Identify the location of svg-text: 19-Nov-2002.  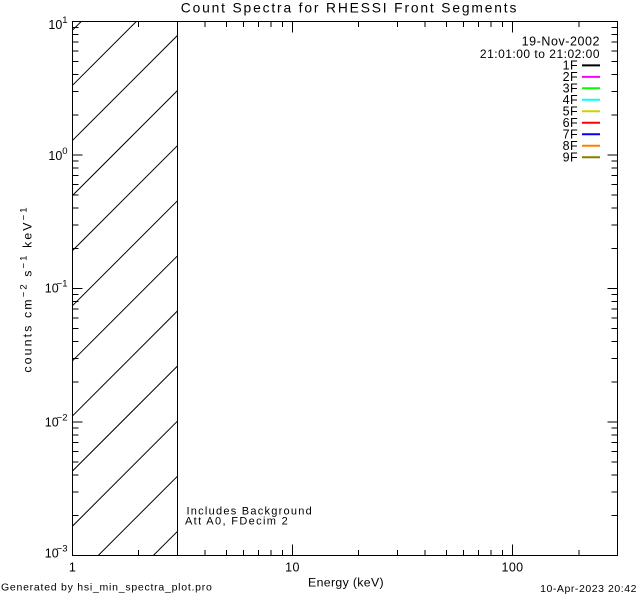
(561, 42).